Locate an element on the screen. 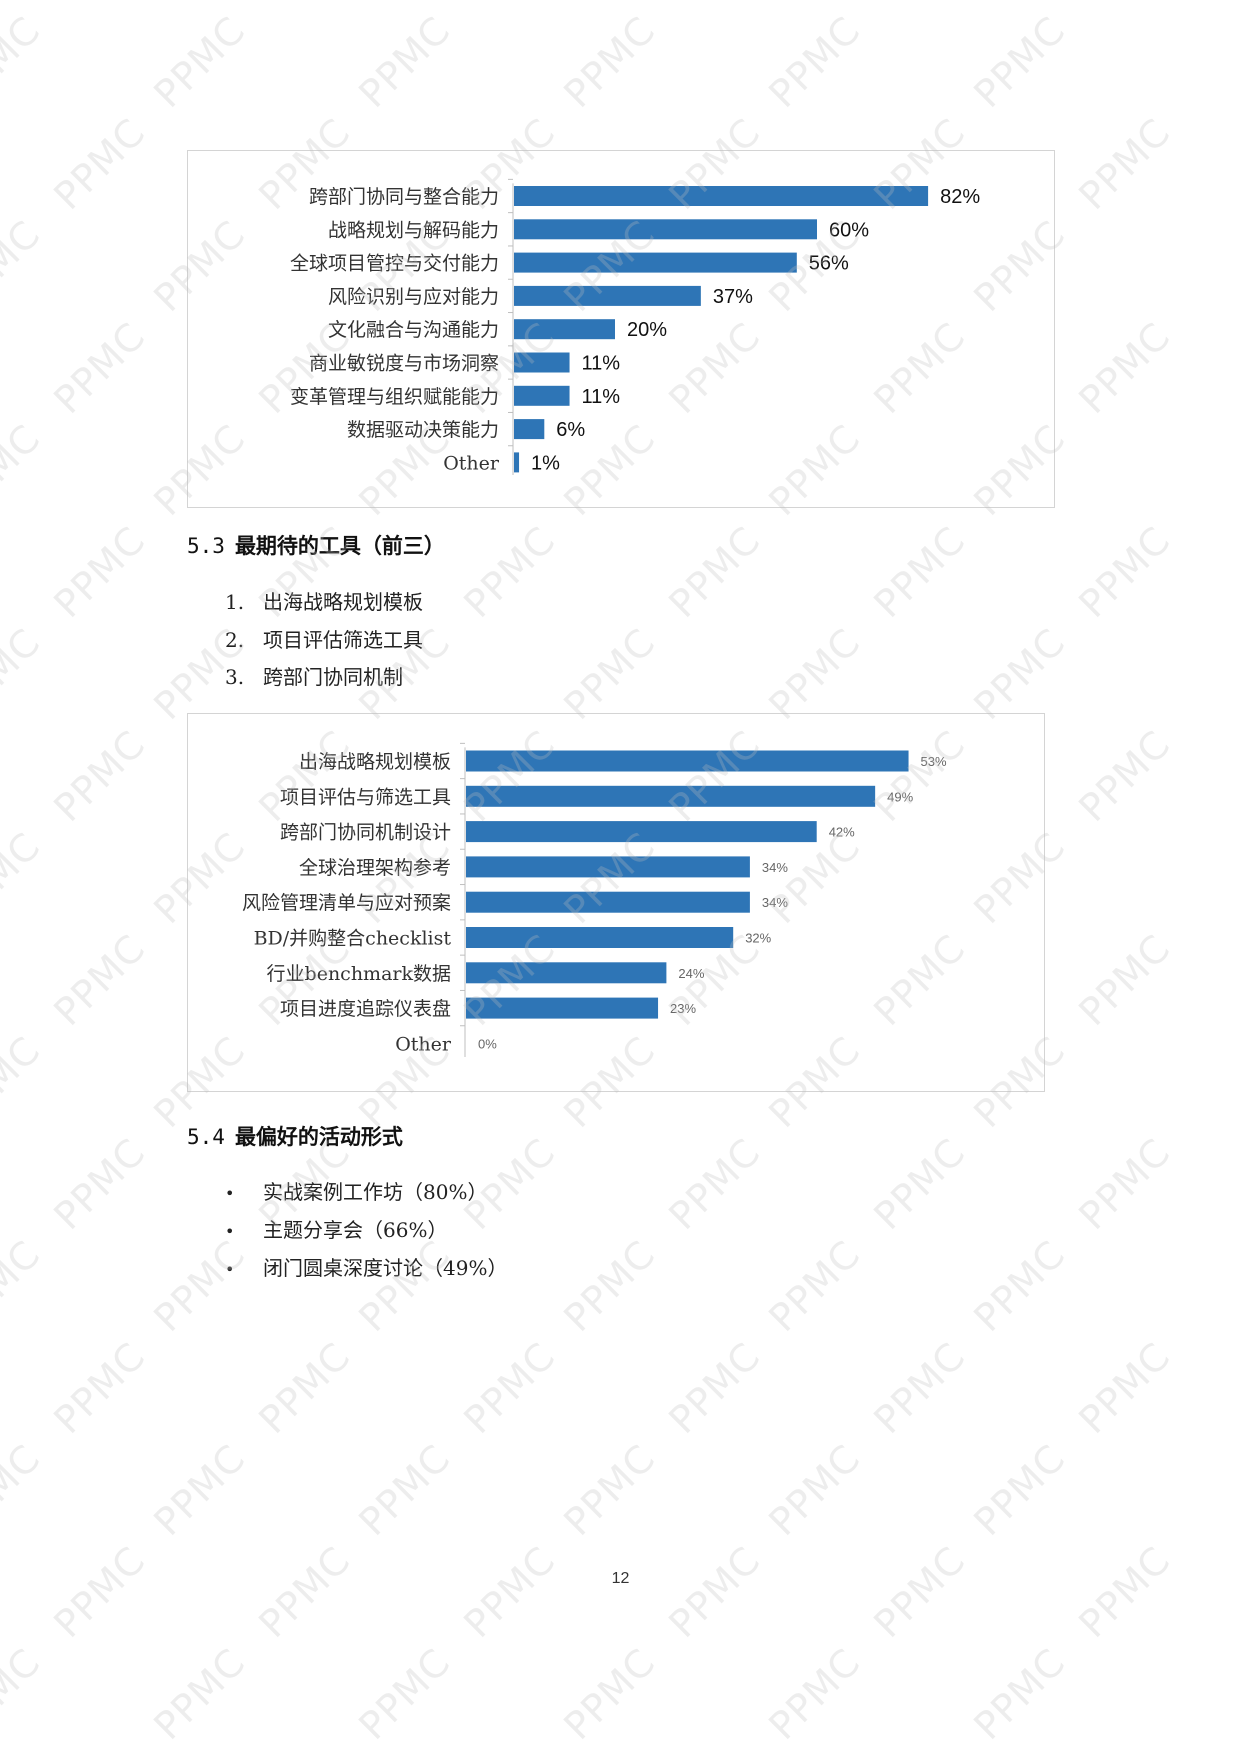  list-item: 2. 项目评估筛选工具 is located at coordinates (324, 638).